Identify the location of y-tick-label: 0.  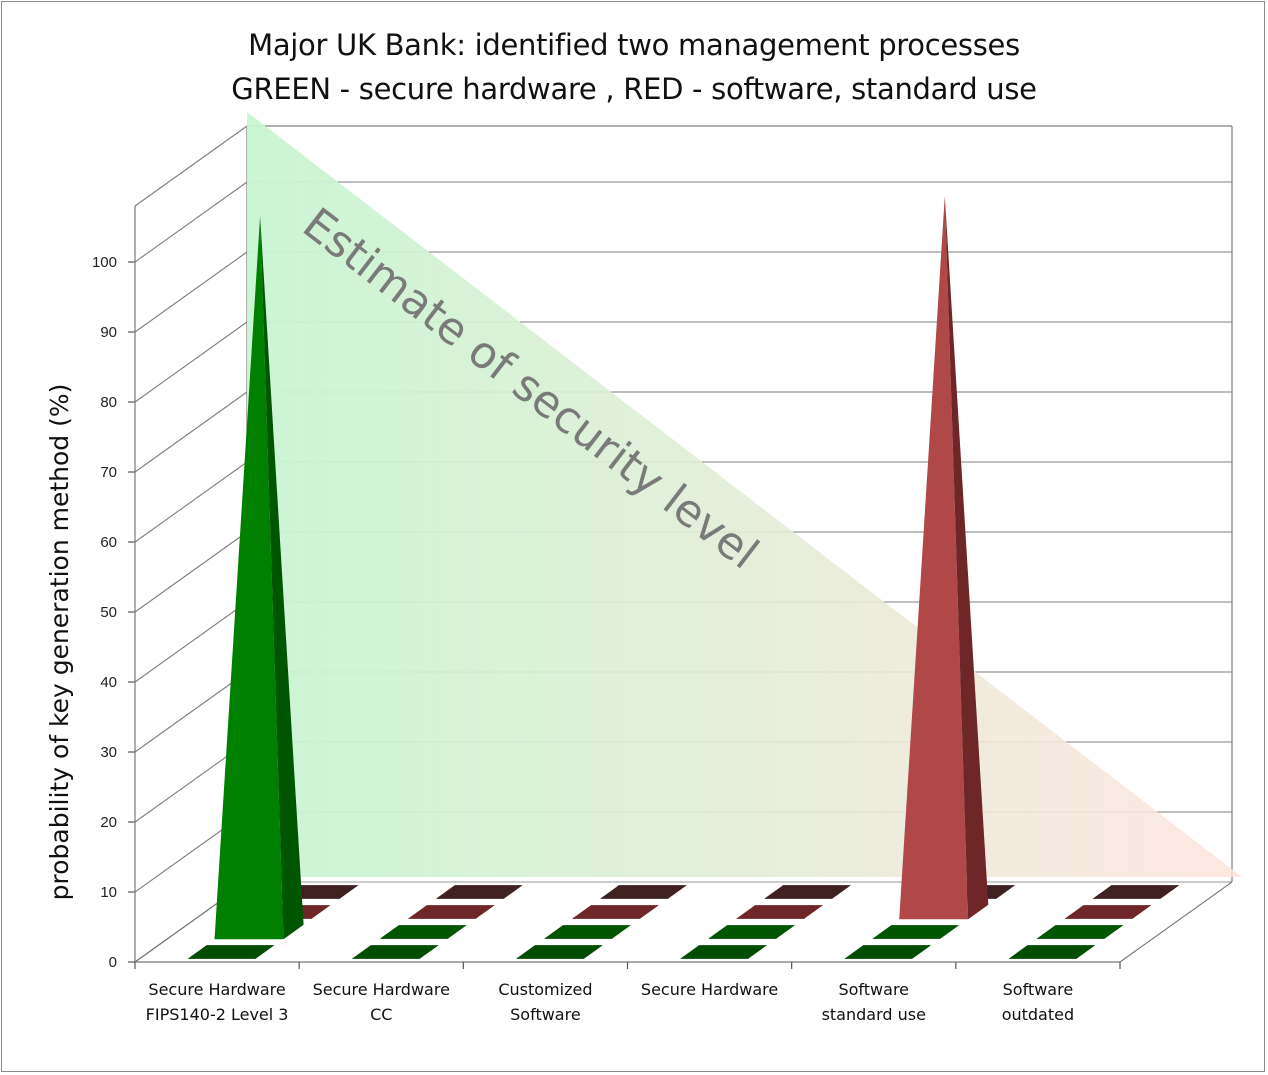
(113, 962).